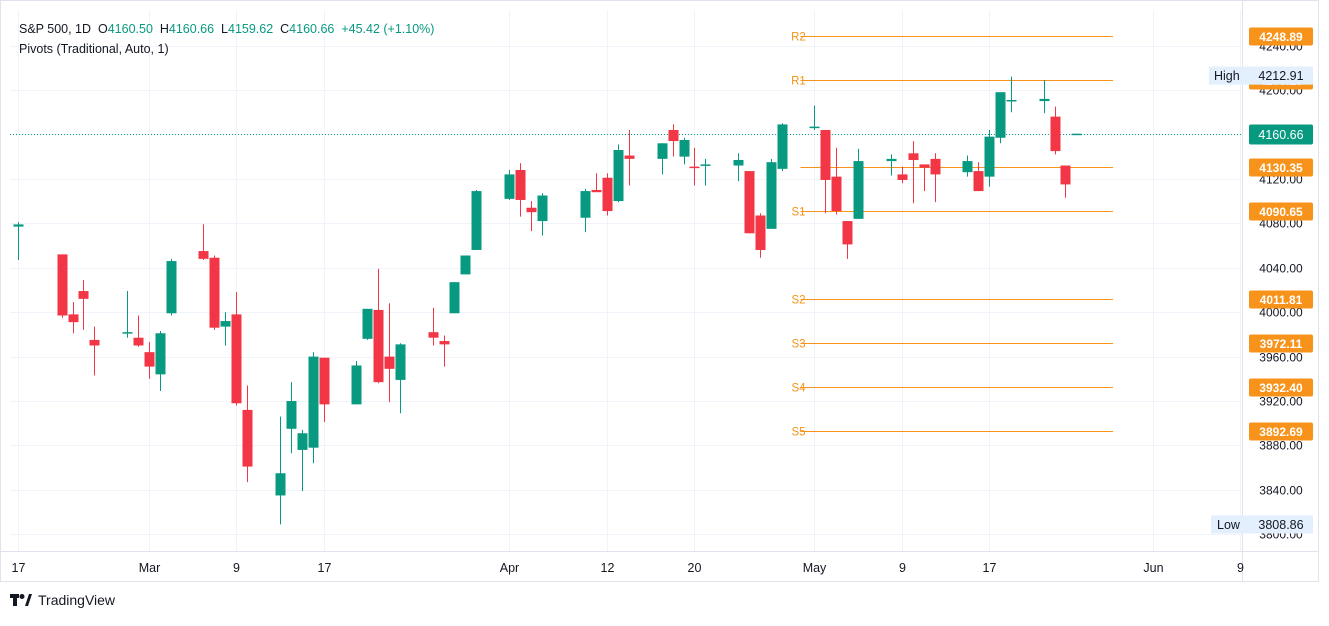 This screenshot has height=626, width=1329. Describe the element at coordinates (1281, 269) in the screenshot. I see `y-tick-label: 4040.00` at that location.